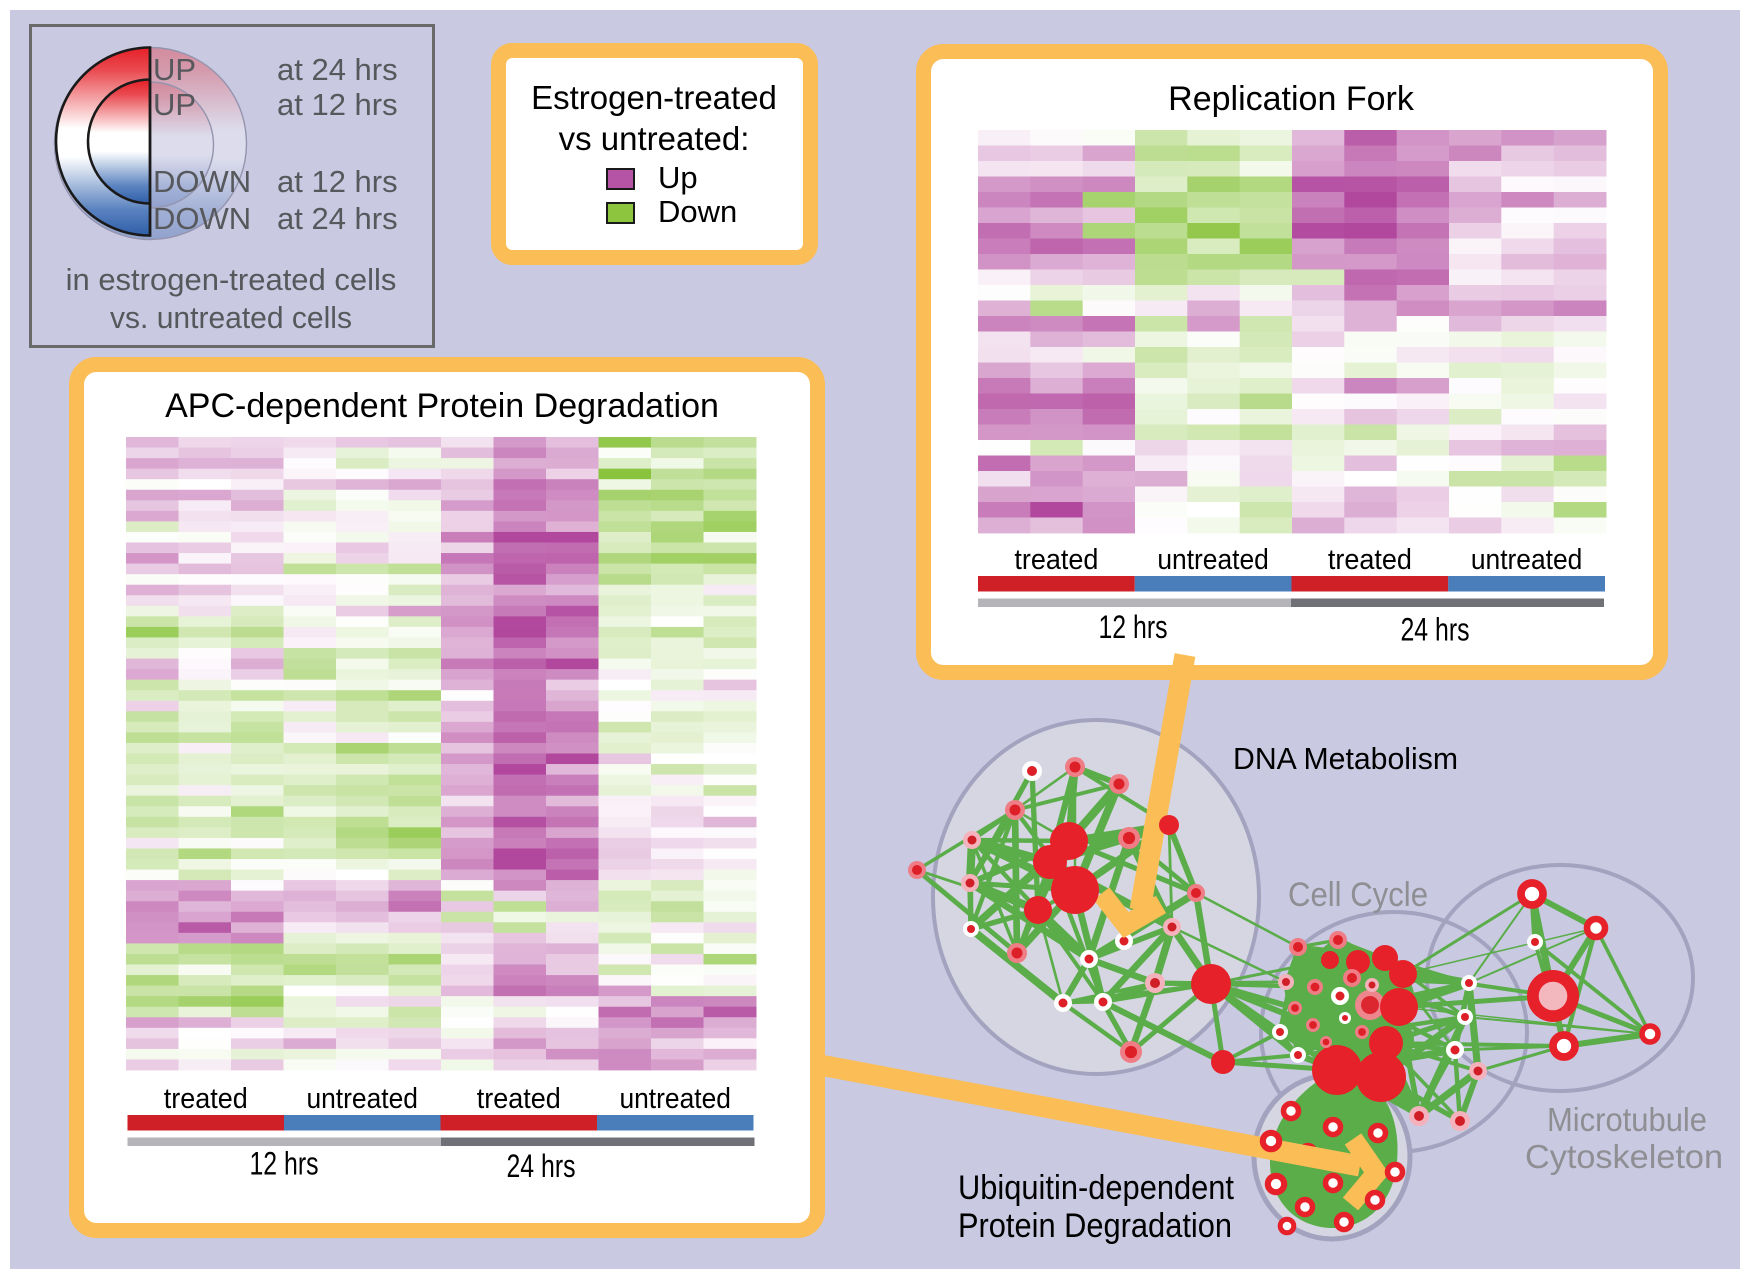  Describe the element at coordinates (1358, 895) in the screenshot. I see `svg-text: Cell Cycle` at that location.